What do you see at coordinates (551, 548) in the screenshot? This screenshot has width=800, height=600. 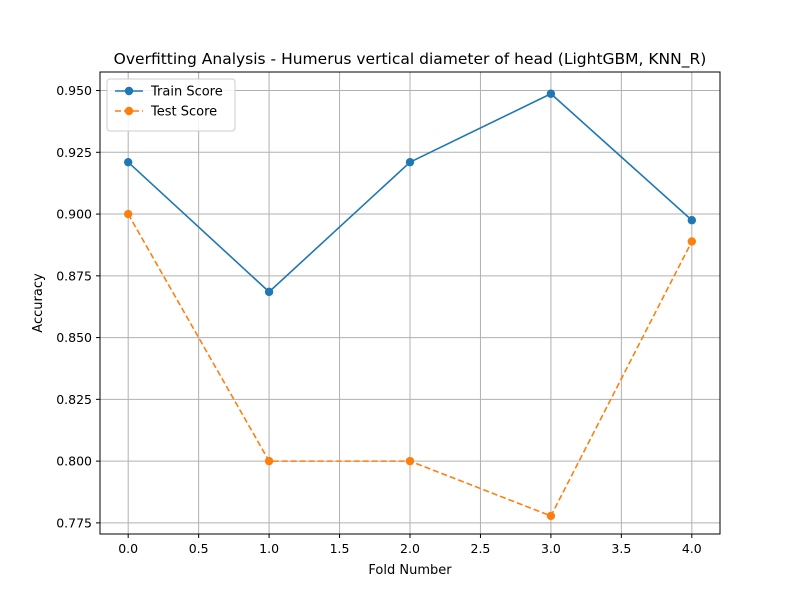 I see `x-tick-label: 3.0` at bounding box center [551, 548].